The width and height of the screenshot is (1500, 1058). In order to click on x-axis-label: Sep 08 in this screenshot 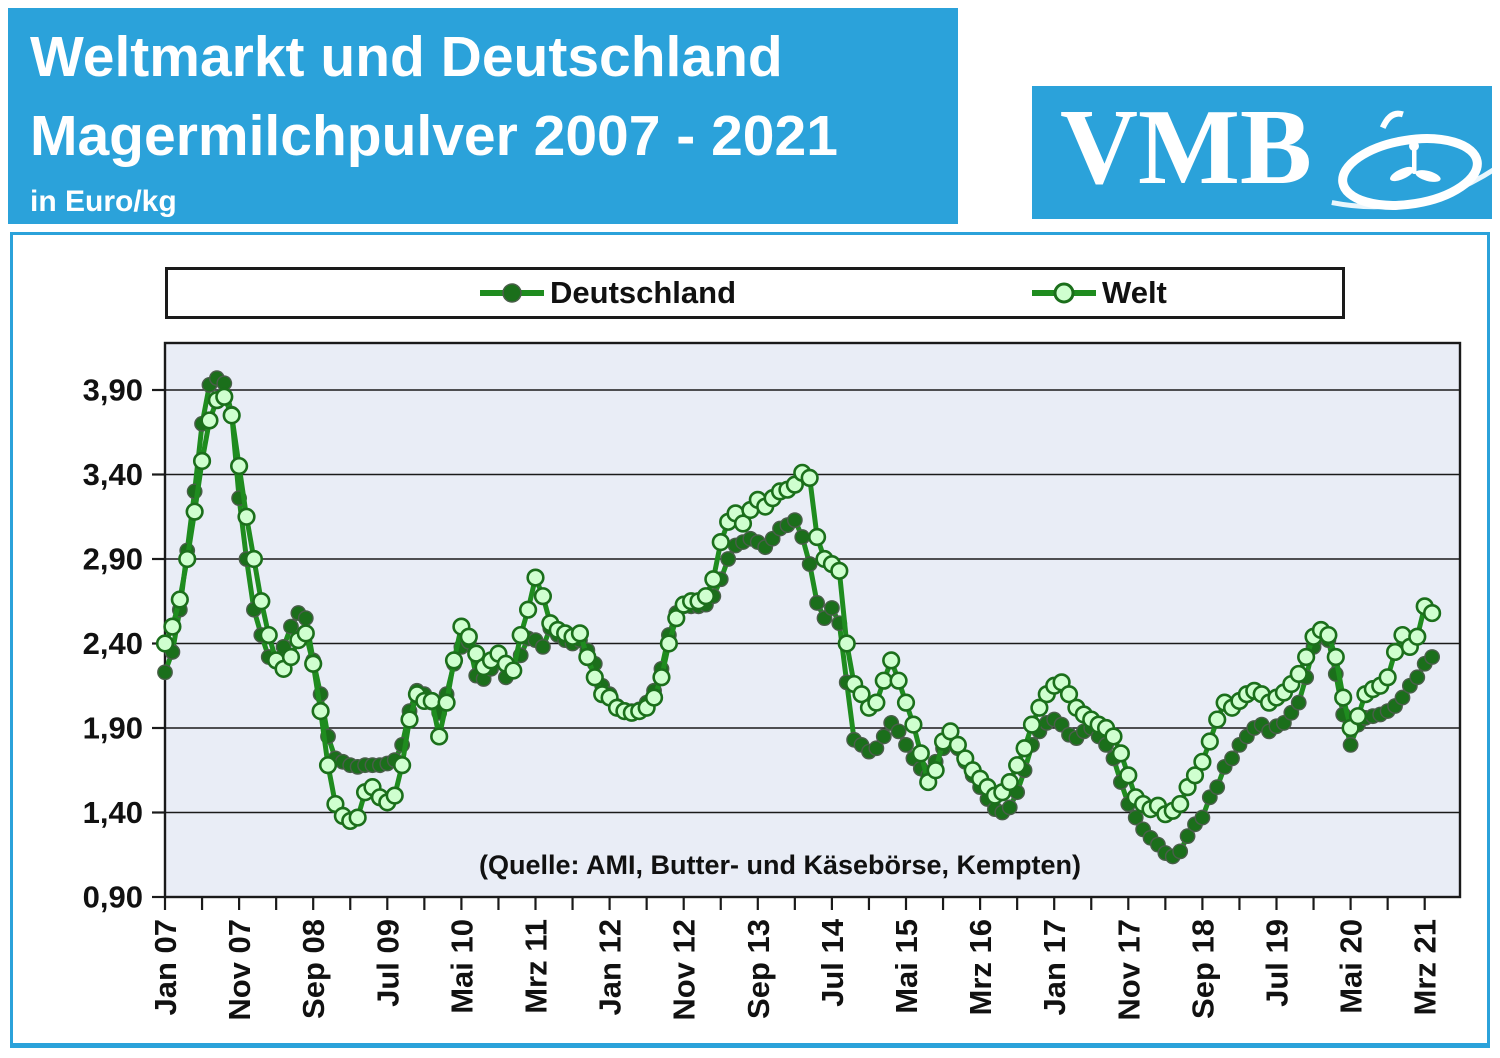, I will do `click(313, 969)`.